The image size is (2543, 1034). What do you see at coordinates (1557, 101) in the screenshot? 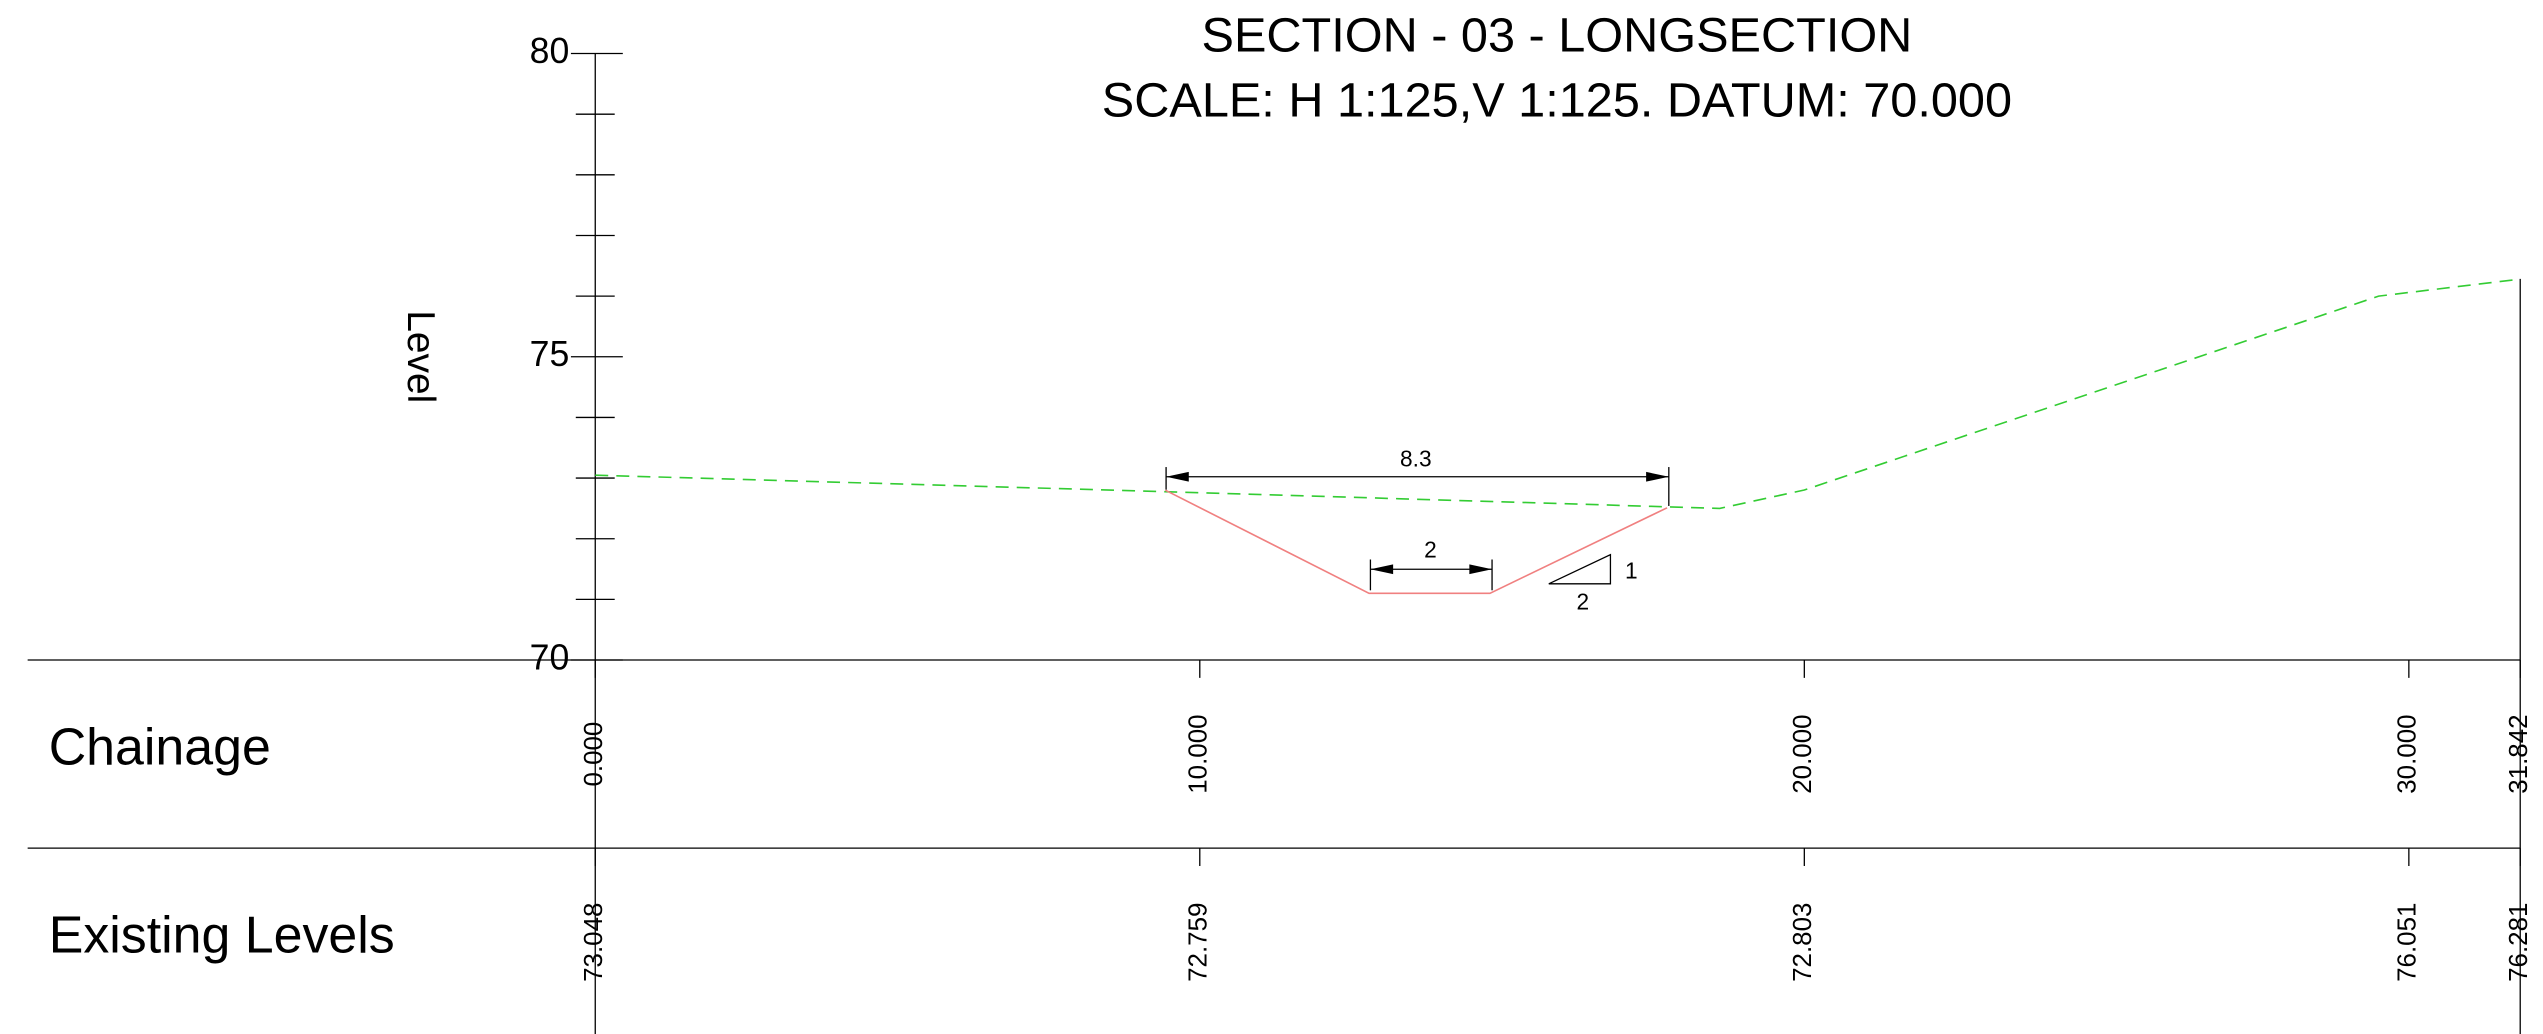
I see `subtitle: SCALE: H 1:125,V 1:125. DATUM: 70.000` at bounding box center [1557, 101].